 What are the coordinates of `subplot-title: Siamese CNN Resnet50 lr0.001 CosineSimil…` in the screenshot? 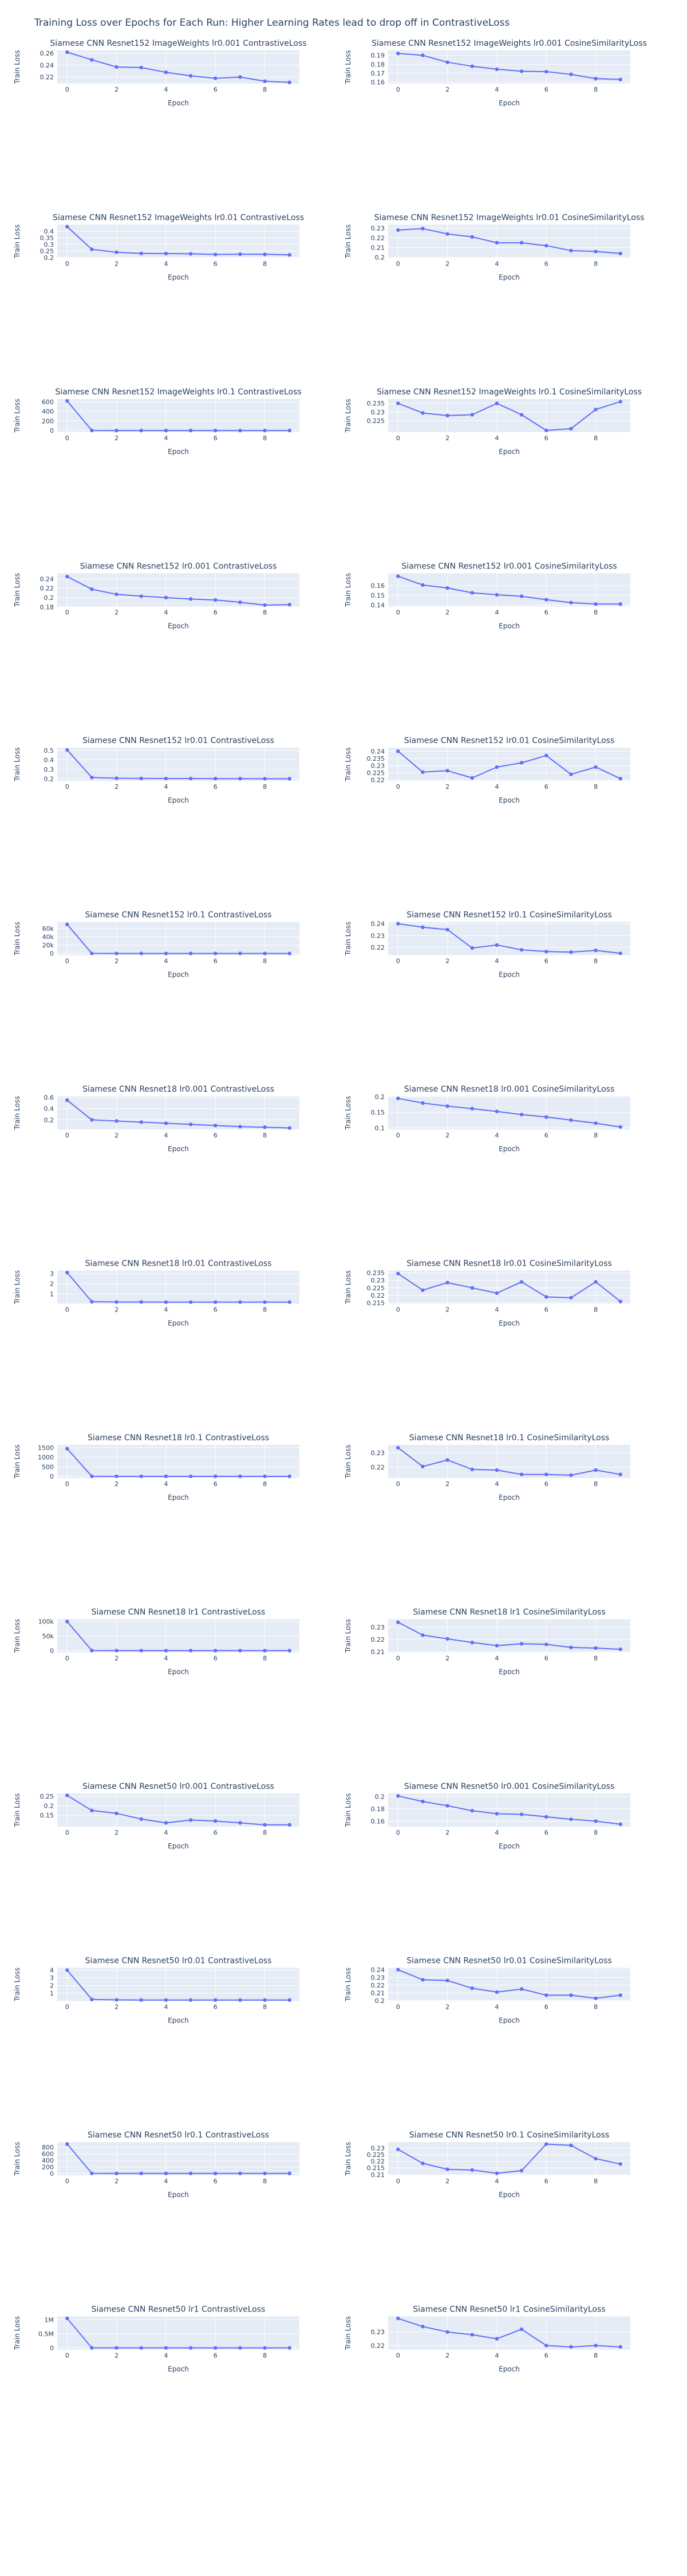 It's located at (509, 1786).